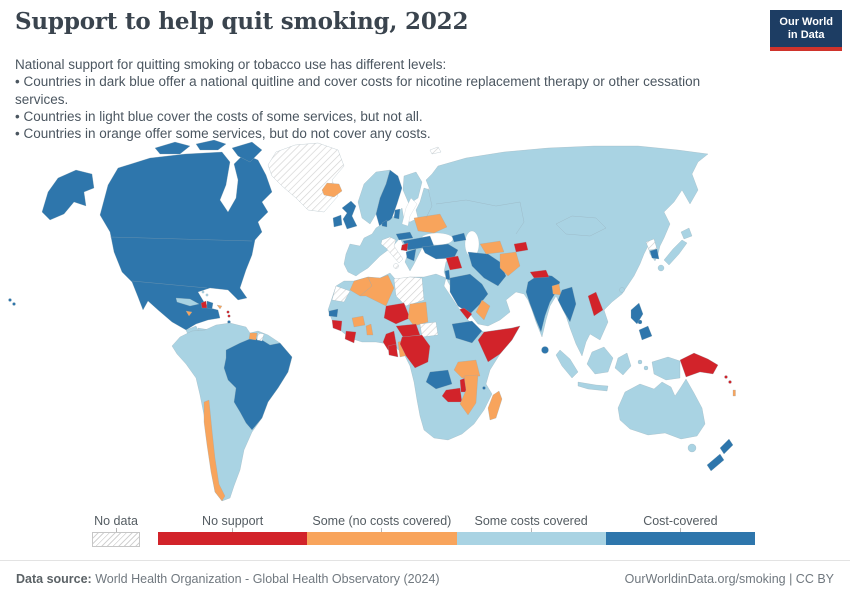 This screenshot has height=600, width=850. I want to click on region-west-papua, so click(666, 368).